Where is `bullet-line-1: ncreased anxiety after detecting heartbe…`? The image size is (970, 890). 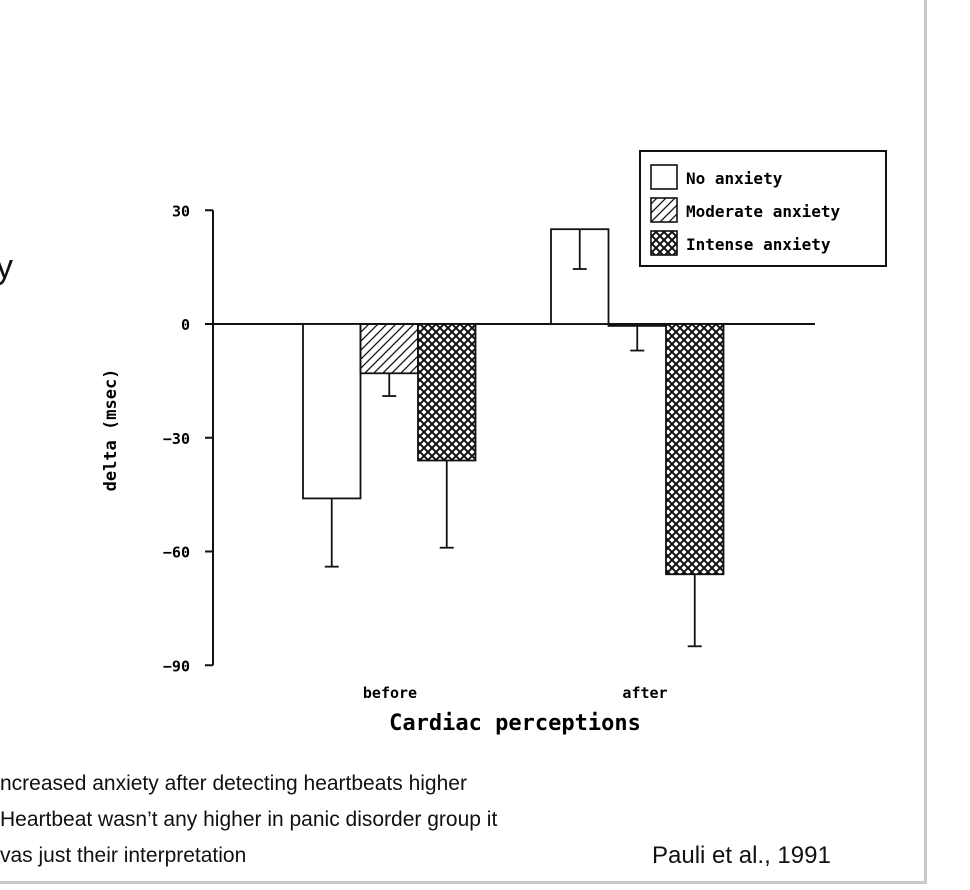
bullet-line-1: ncreased anxiety after detecting heartbe… is located at coordinates (233, 783).